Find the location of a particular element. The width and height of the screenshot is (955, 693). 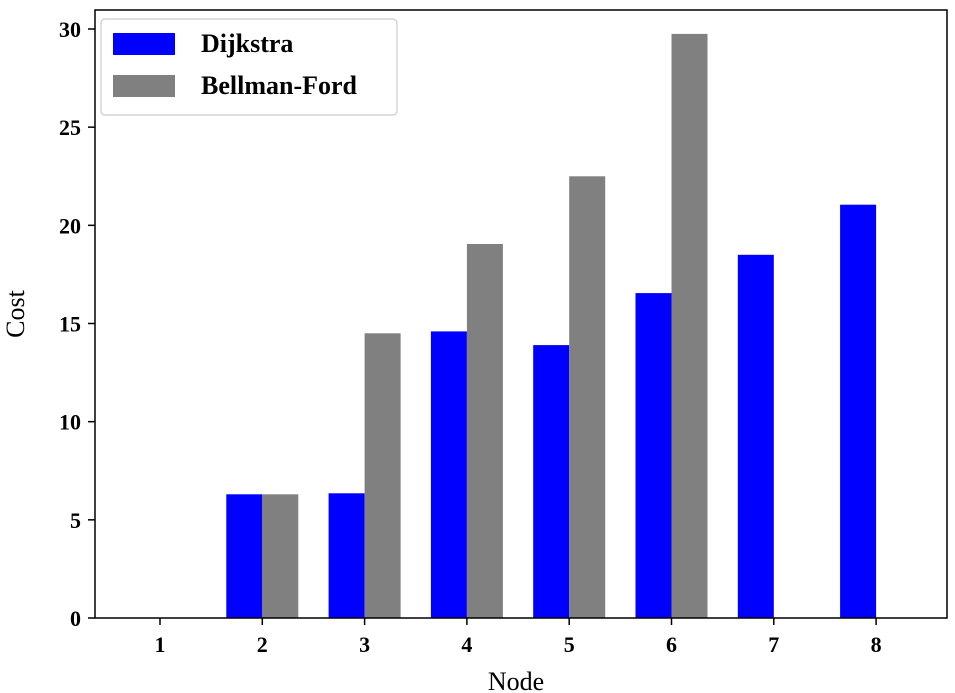

x-axis: 1 2 3 4 5 6 7 8 is located at coordinates (518, 637).